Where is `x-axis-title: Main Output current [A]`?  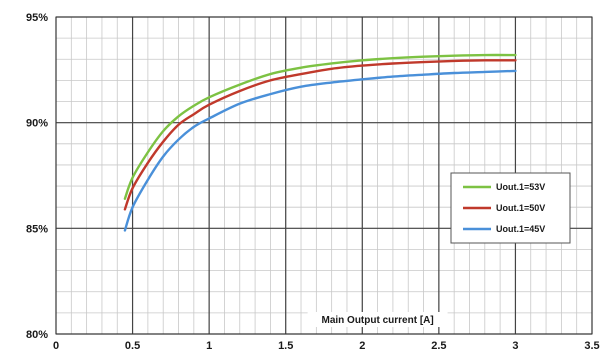 x-axis-title: Main Output current [A] is located at coordinates (377, 320).